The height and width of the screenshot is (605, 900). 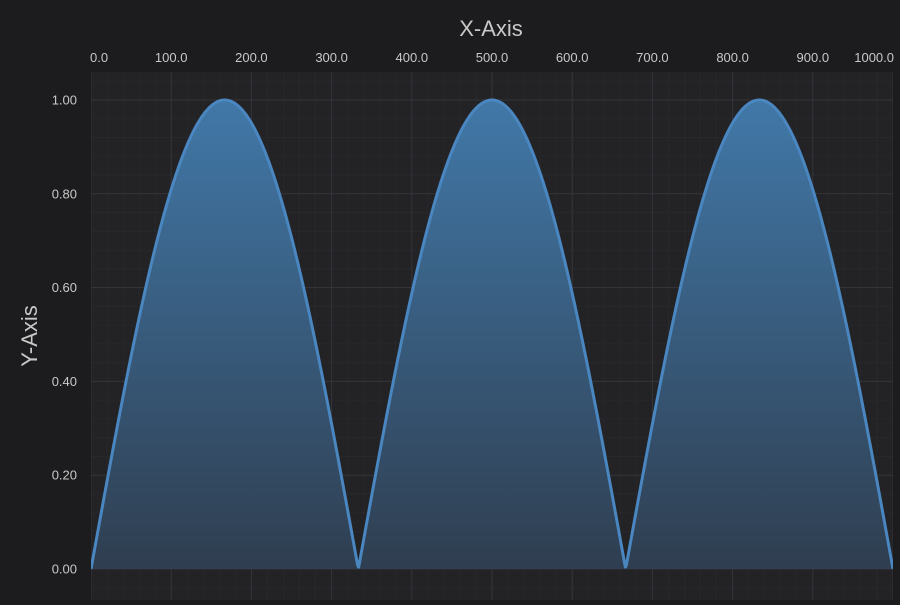 What do you see at coordinates (64, 193) in the screenshot?
I see `y-tick-label: 0.80` at bounding box center [64, 193].